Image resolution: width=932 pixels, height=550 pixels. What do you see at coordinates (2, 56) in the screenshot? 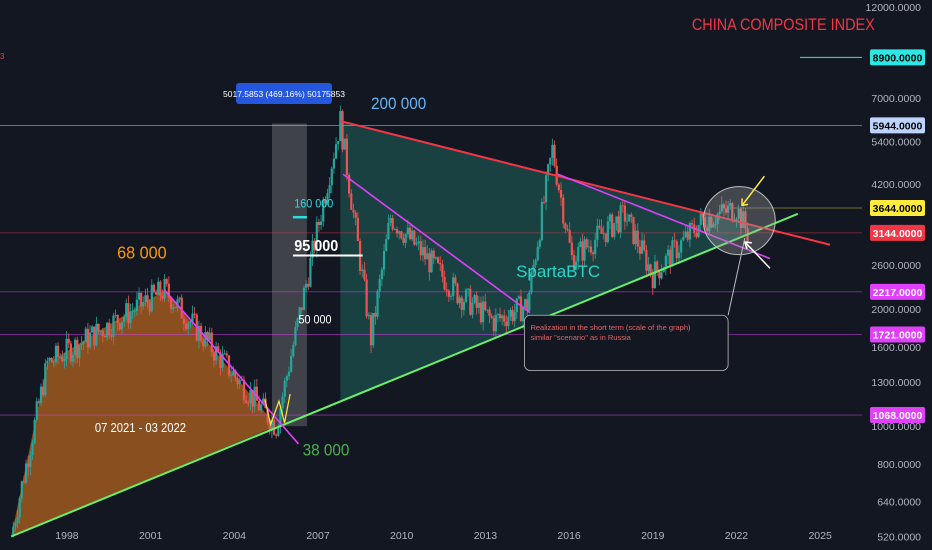
I see `corner-mark: 3` at bounding box center [2, 56].